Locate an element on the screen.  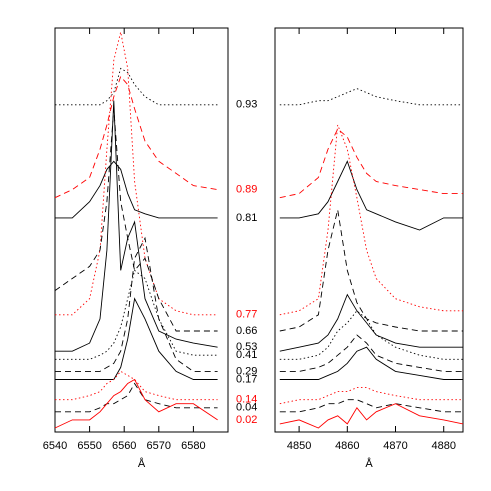
x-tick-label: 6560 is located at coordinates (124, 446).